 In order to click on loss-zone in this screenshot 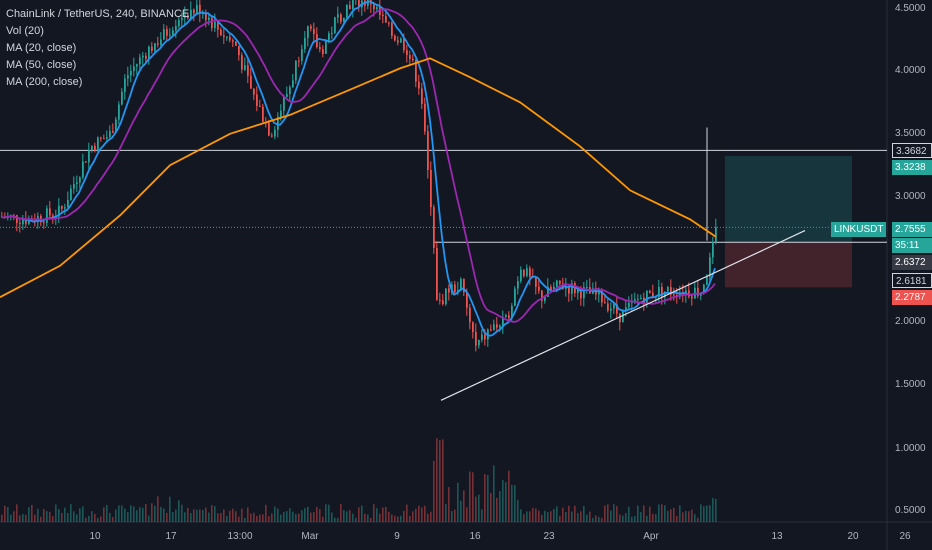, I will do `click(788, 265)`.